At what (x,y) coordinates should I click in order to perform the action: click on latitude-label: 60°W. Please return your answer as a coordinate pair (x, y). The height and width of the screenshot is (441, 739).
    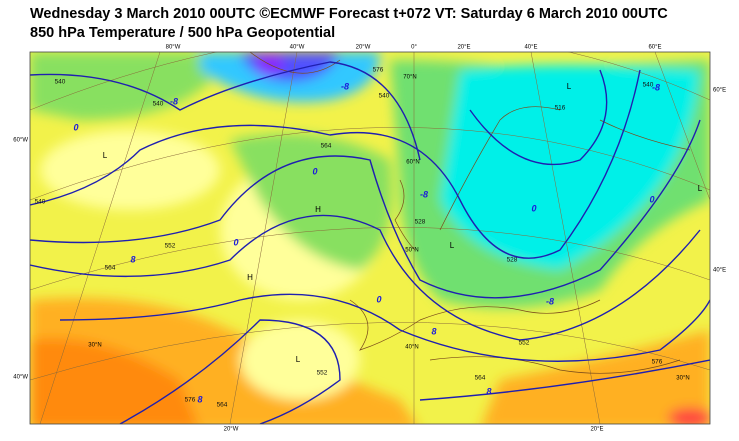
    Looking at the image, I should click on (20, 141).